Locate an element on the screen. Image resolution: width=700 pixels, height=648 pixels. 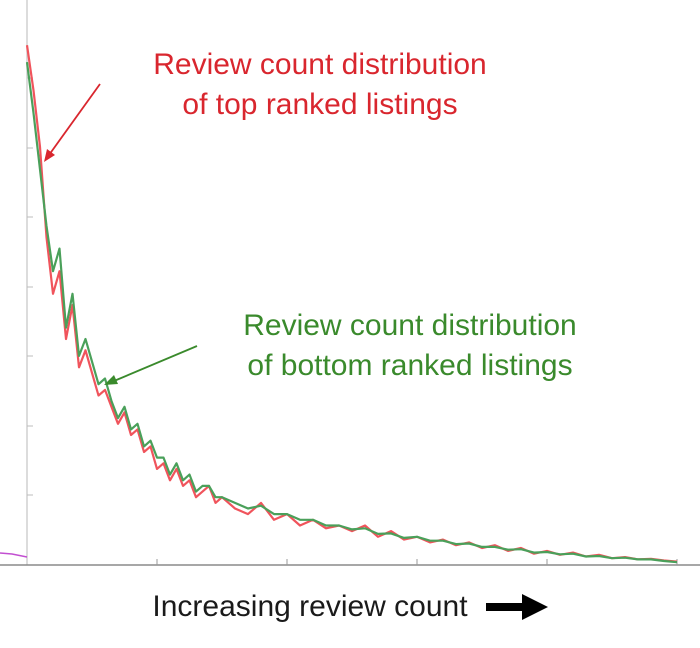
arrow-right-icon is located at coordinates (516, 607).